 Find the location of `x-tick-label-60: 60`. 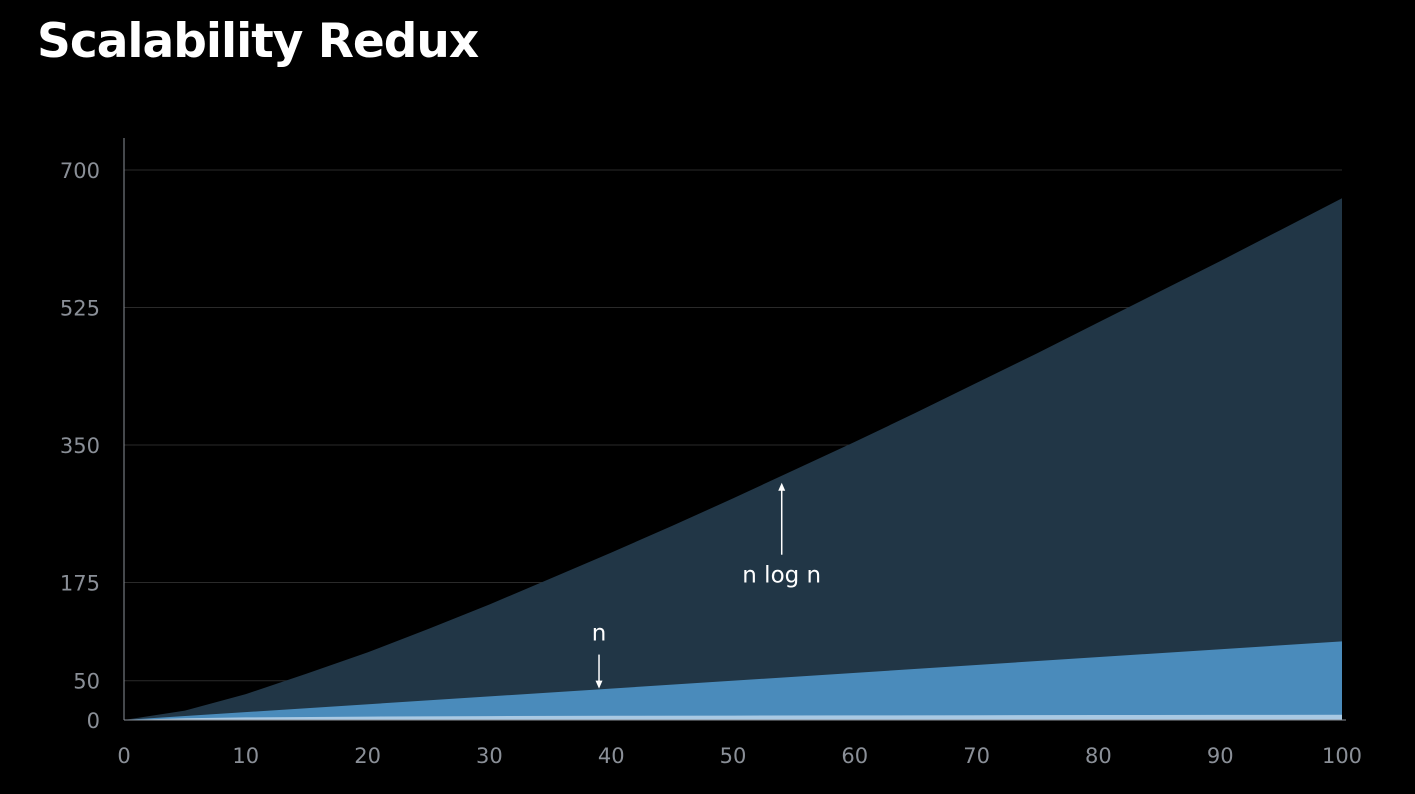

x-tick-label-60: 60 is located at coordinates (854, 756).